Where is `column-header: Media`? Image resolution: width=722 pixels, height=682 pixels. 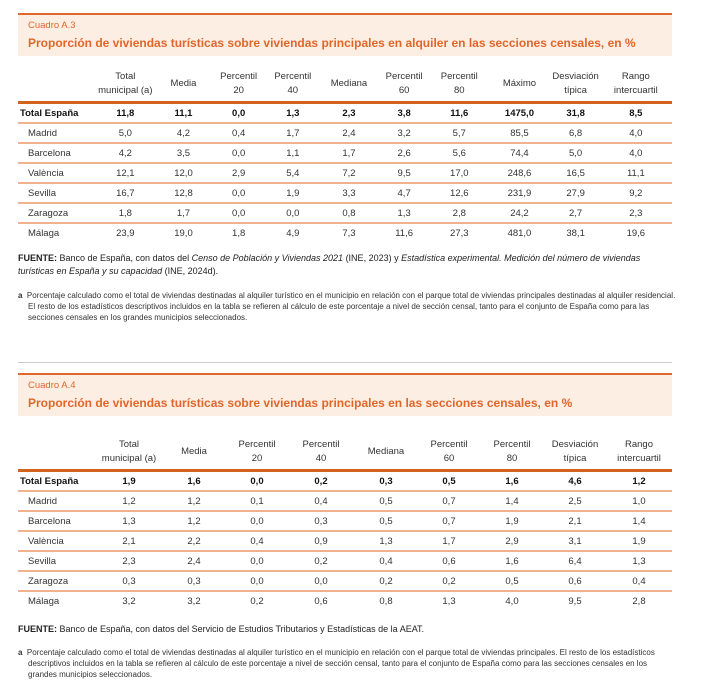
column-header: Media is located at coordinates (183, 87).